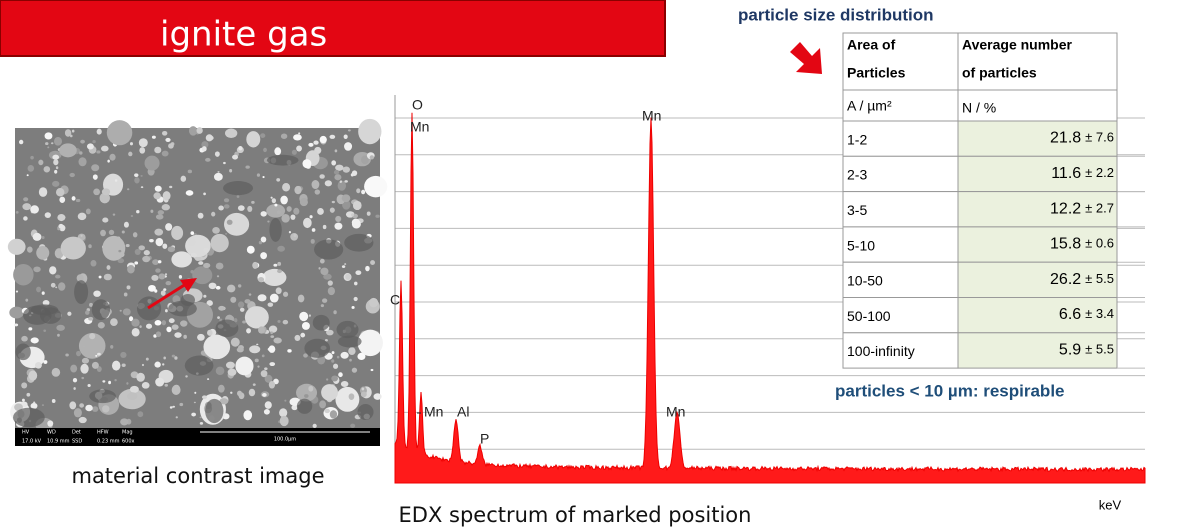 This screenshot has height=532, width=1196. Describe the element at coordinates (1110, 504) in the screenshot. I see `x-unit: keV` at that location.